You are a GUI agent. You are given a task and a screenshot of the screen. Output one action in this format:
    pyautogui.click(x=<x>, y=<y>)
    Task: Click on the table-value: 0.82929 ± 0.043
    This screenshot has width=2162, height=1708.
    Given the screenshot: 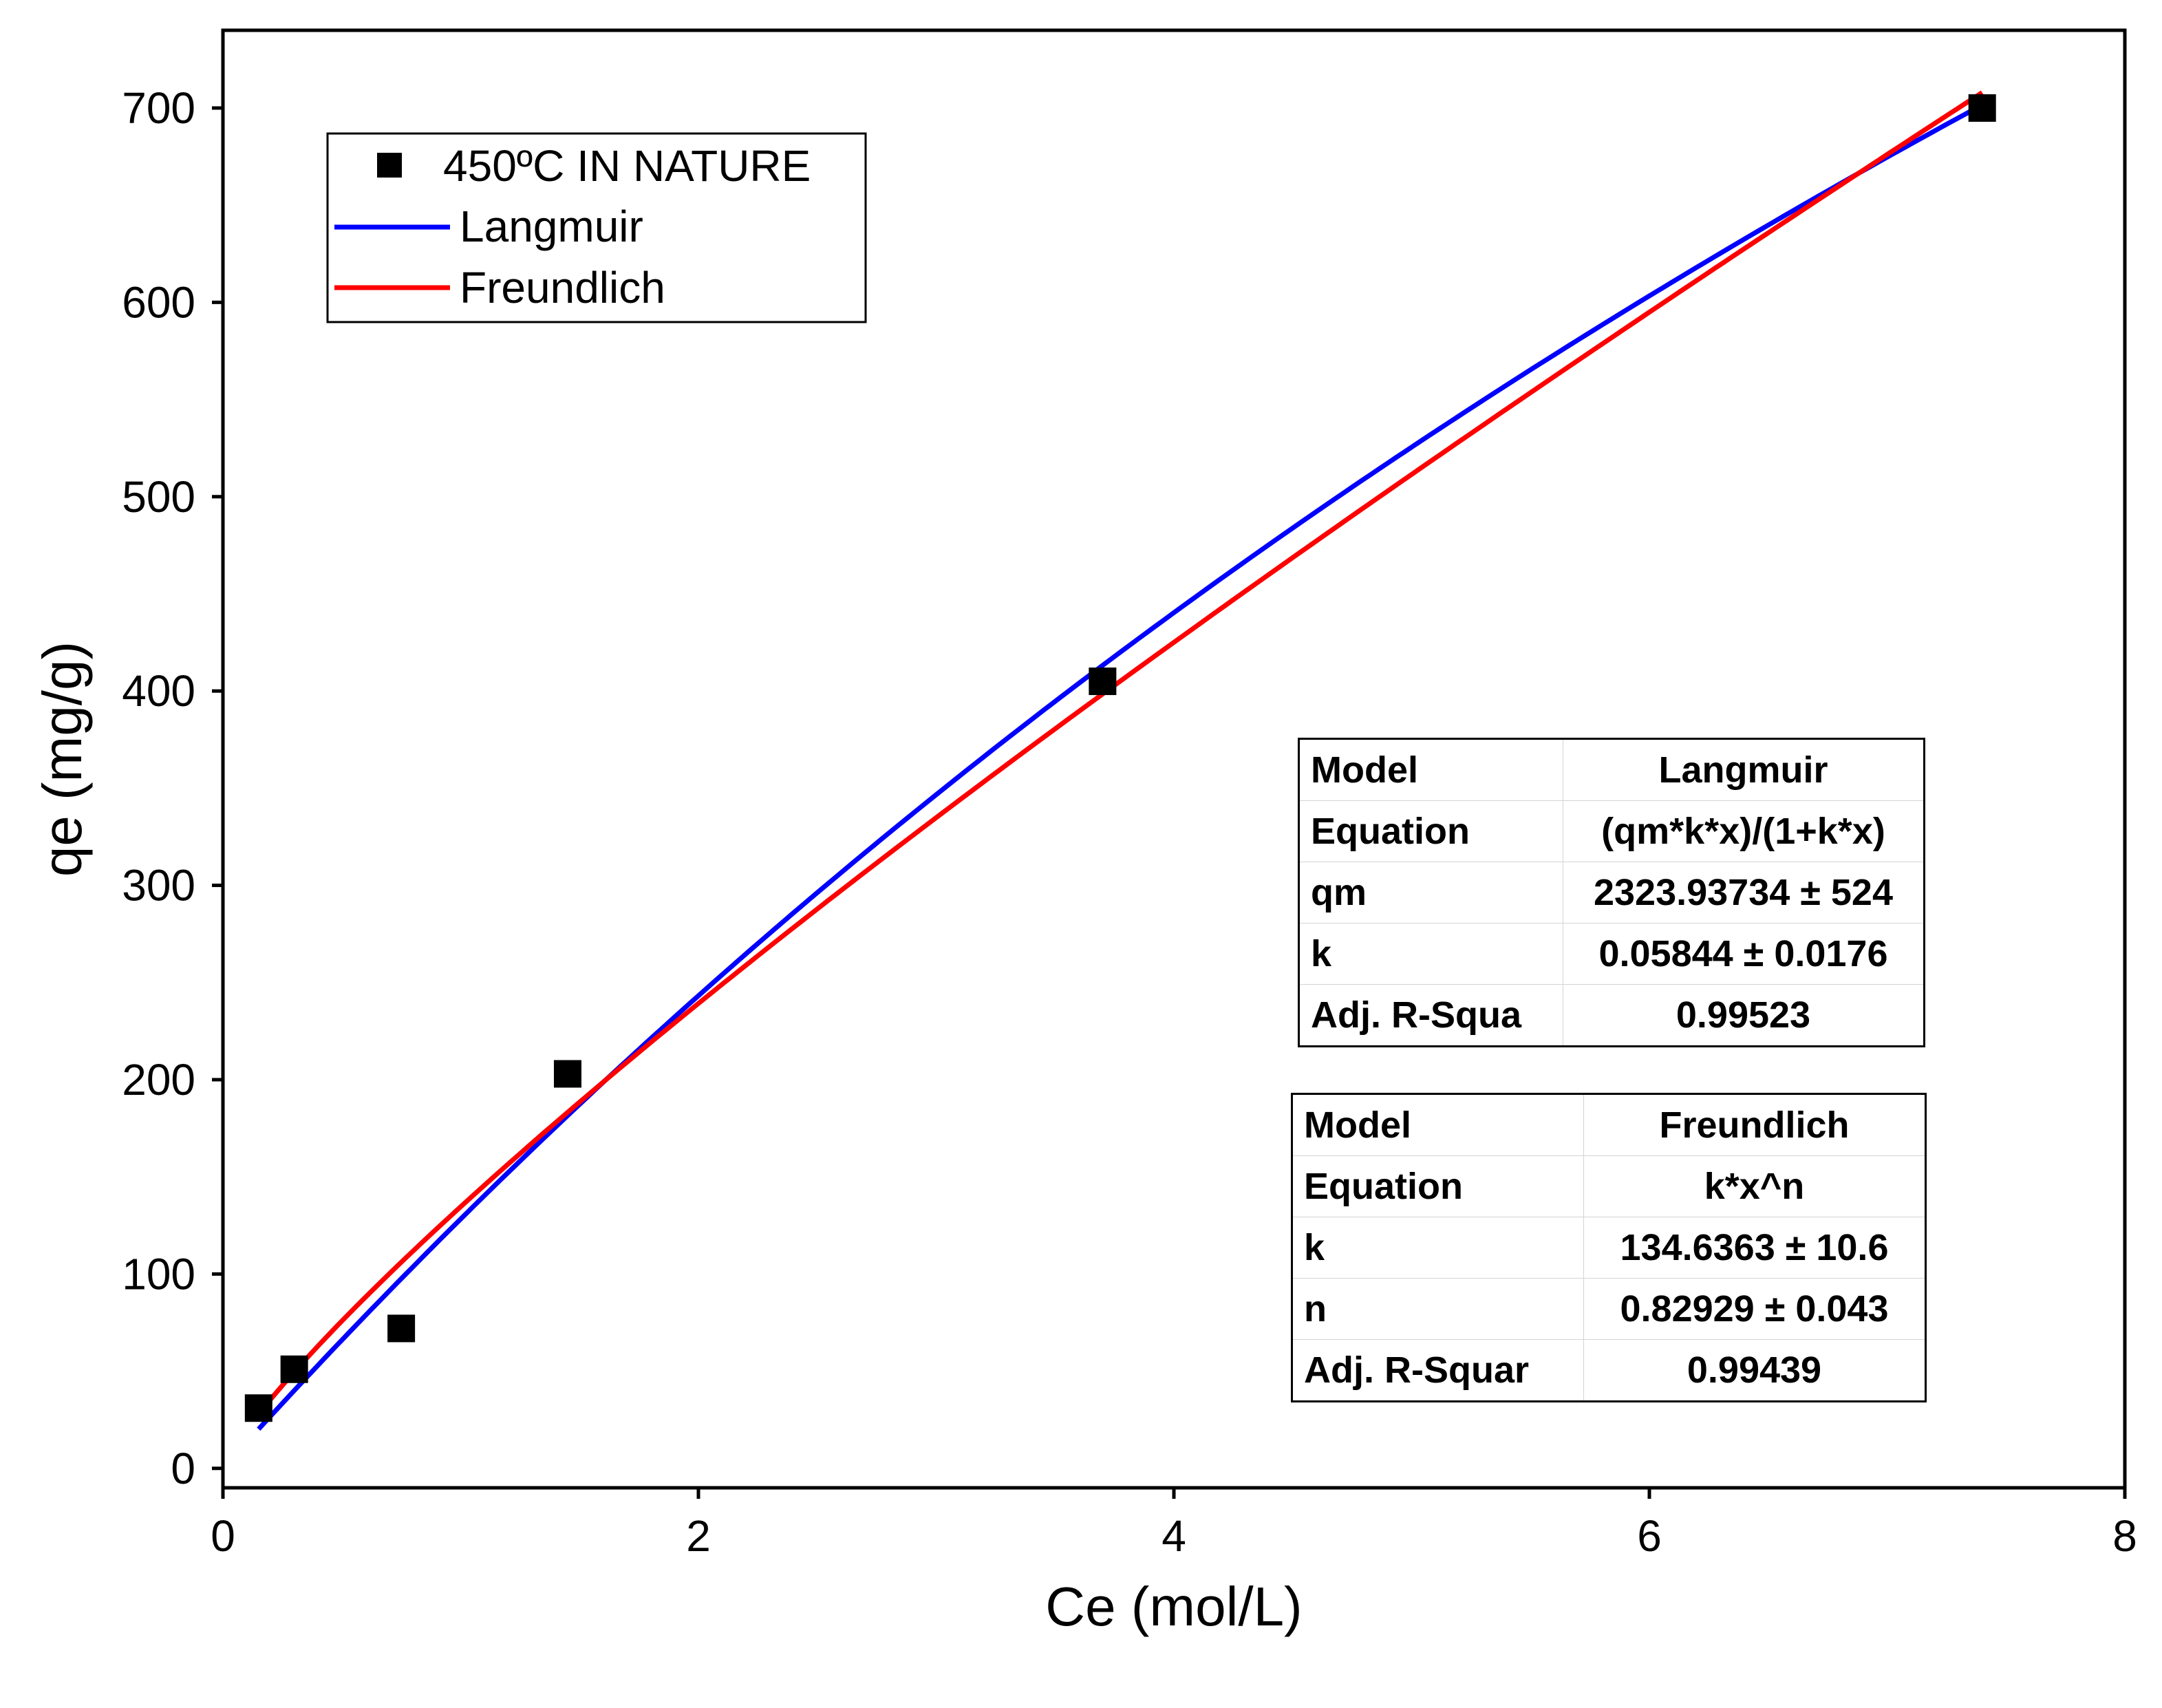 What is the action you would take?
    pyautogui.click(x=1754, y=1309)
    